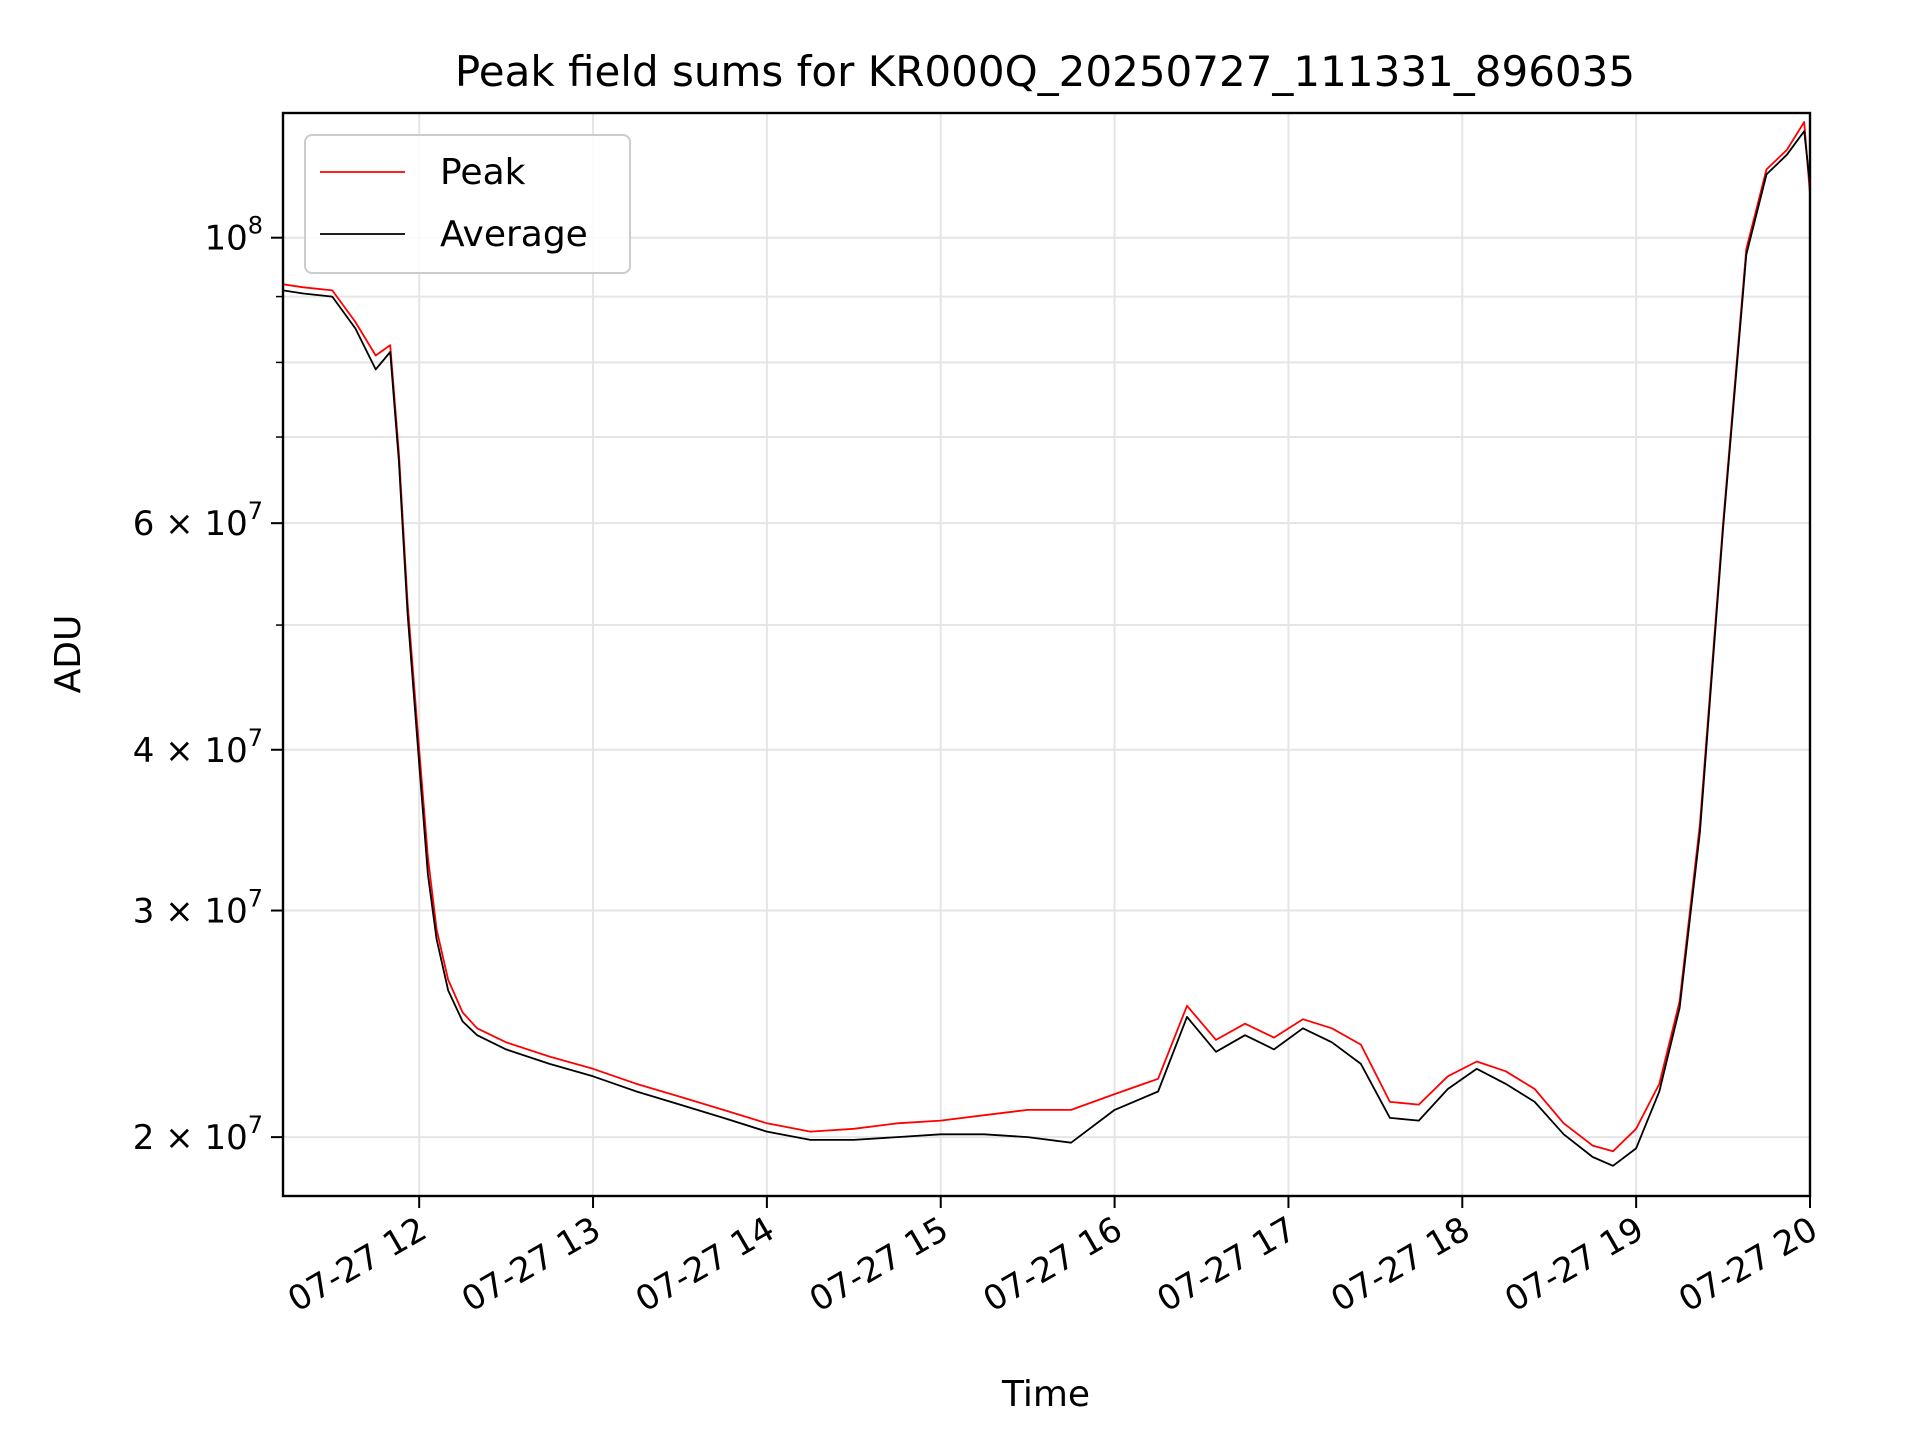 The height and width of the screenshot is (1440, 1920). I want to click on legend: Peak Average, so click(467, 204).